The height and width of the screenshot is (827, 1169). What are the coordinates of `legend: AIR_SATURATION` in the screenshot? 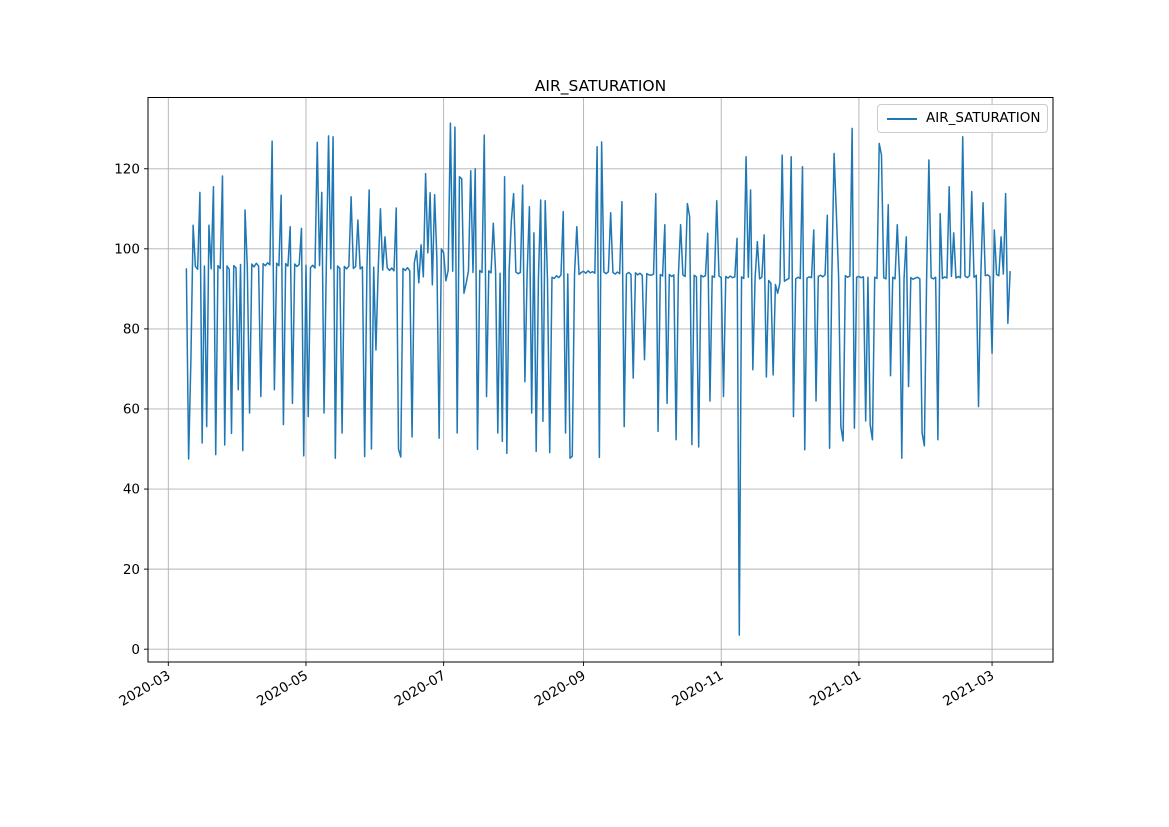 It's located at (962, 118).